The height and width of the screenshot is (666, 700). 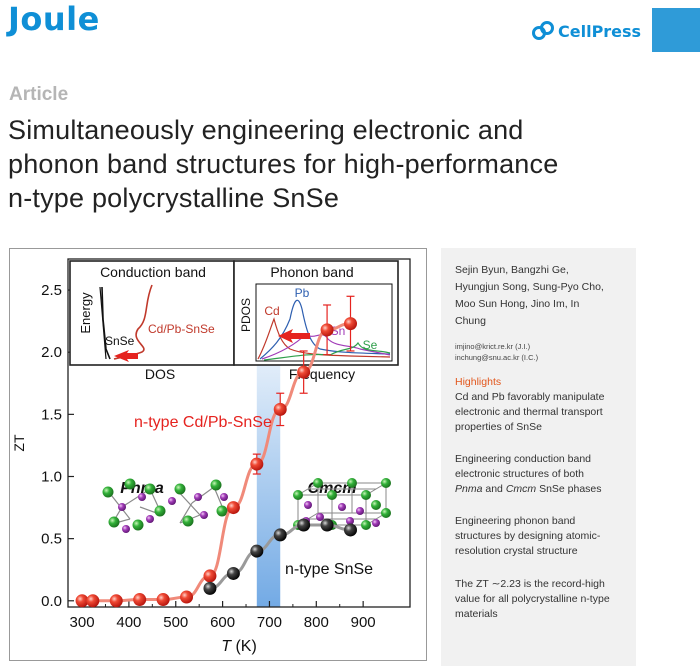 What do you see at coordinates (85, 313) in the screenshot?
I see `inset-left-ylabel: Energy` at bounding box center [85, 313].